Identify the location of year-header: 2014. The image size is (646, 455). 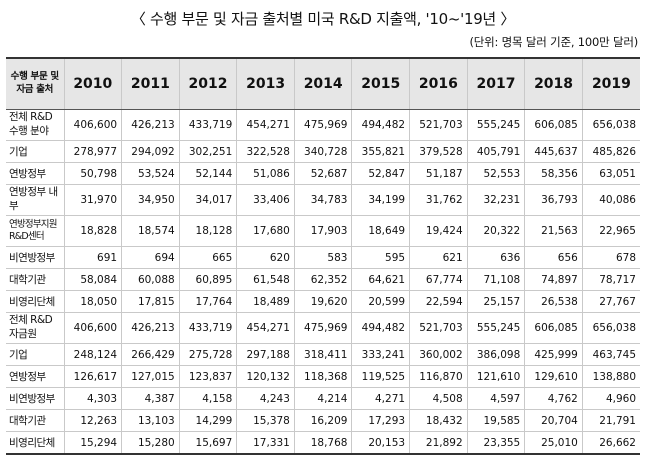
(322, 84).